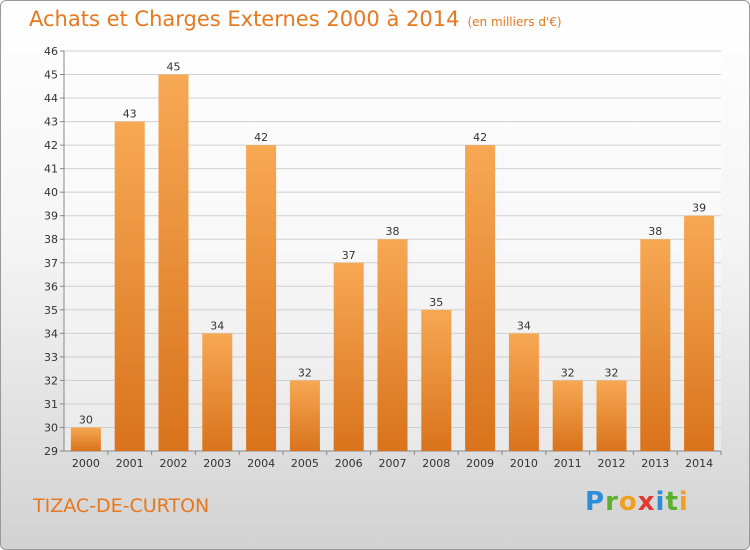  What do you see at coordinates (130, 114) in the screenshot?
I see `data-label: 43` at bounding box center [130, 114].